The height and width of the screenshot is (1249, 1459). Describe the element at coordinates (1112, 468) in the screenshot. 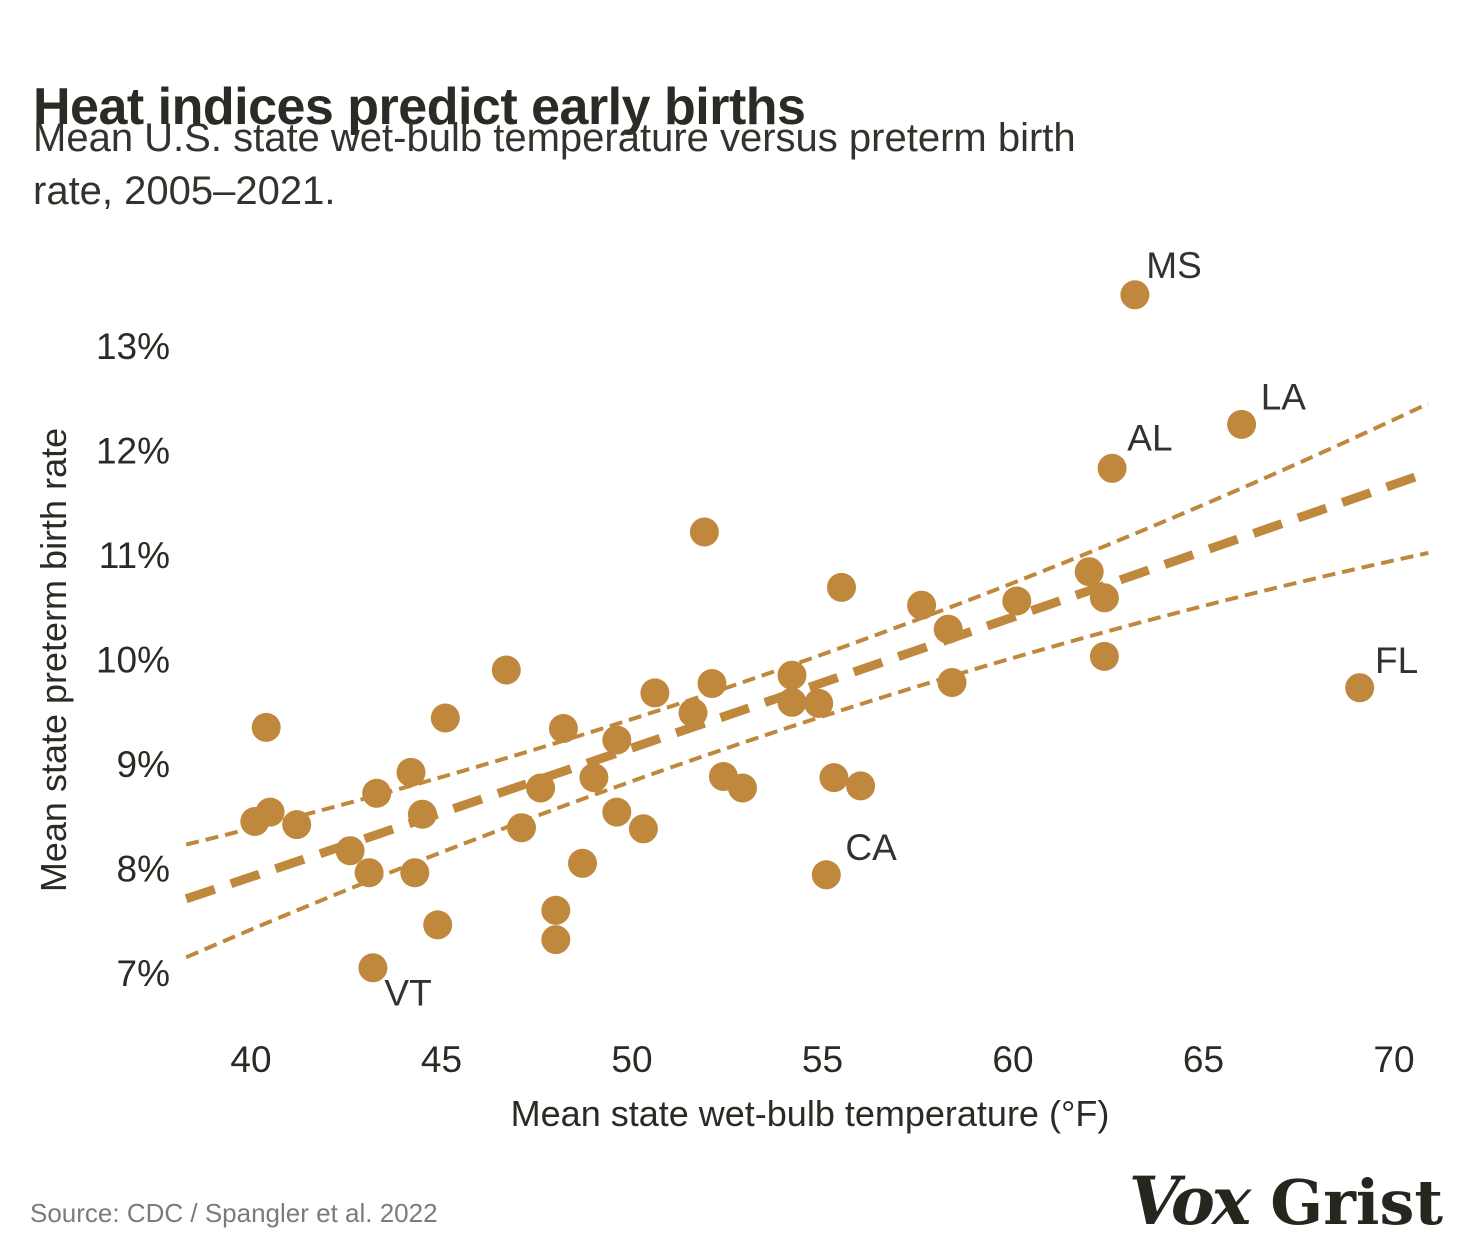

I see `data-point-al` at that location.